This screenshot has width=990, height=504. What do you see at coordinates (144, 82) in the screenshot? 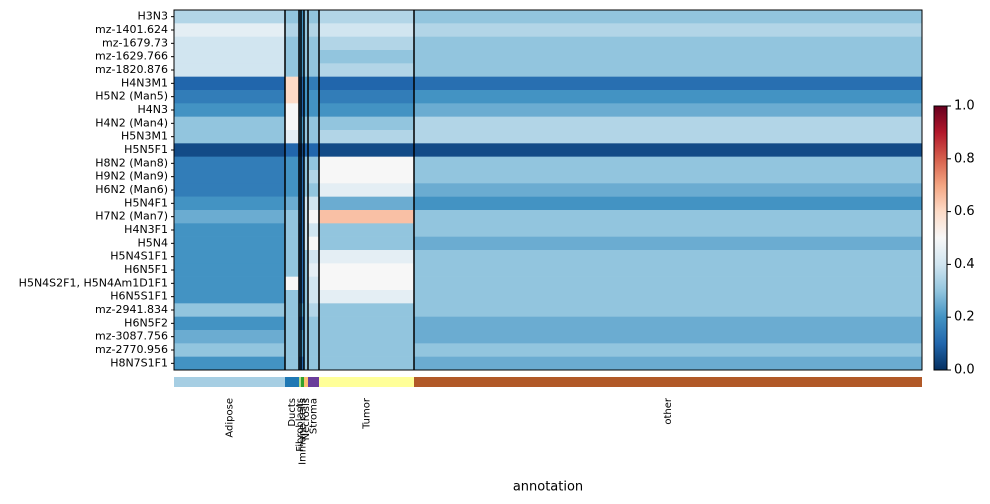
I see `row-label: H4N3M1` at bounding box center [144, 82].